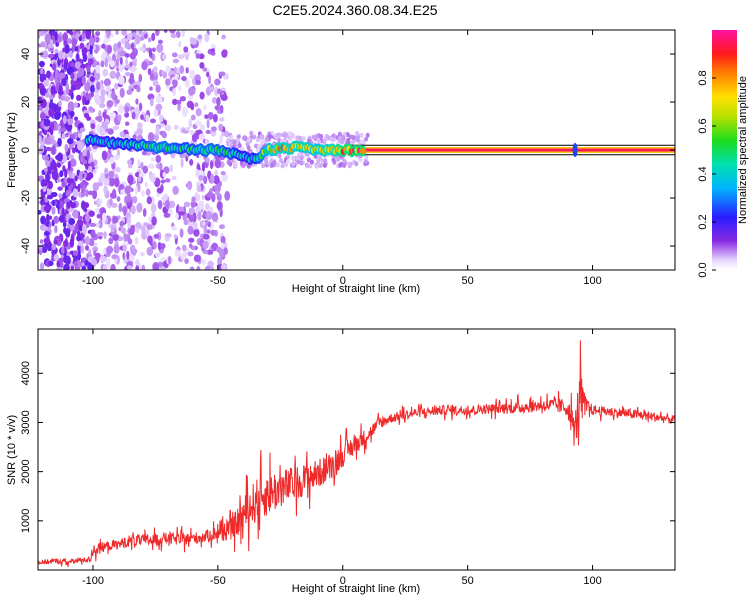 This screenshot has width=750, height=600. What do you see at coordinates (26, 246) in the screenshot?
I see `y-tick-label: -40` at bounding box center [26, 246].